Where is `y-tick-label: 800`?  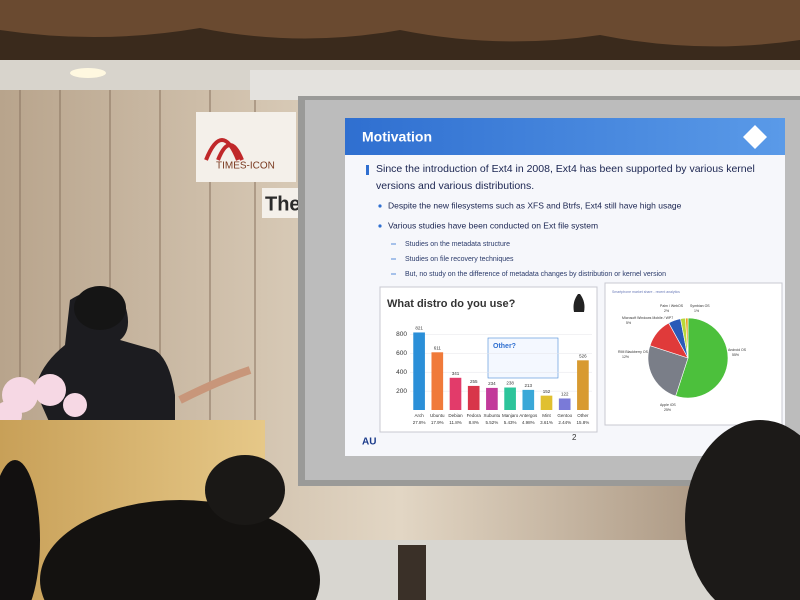 y-tick-label: 800 is located at coordinates (401, 334).